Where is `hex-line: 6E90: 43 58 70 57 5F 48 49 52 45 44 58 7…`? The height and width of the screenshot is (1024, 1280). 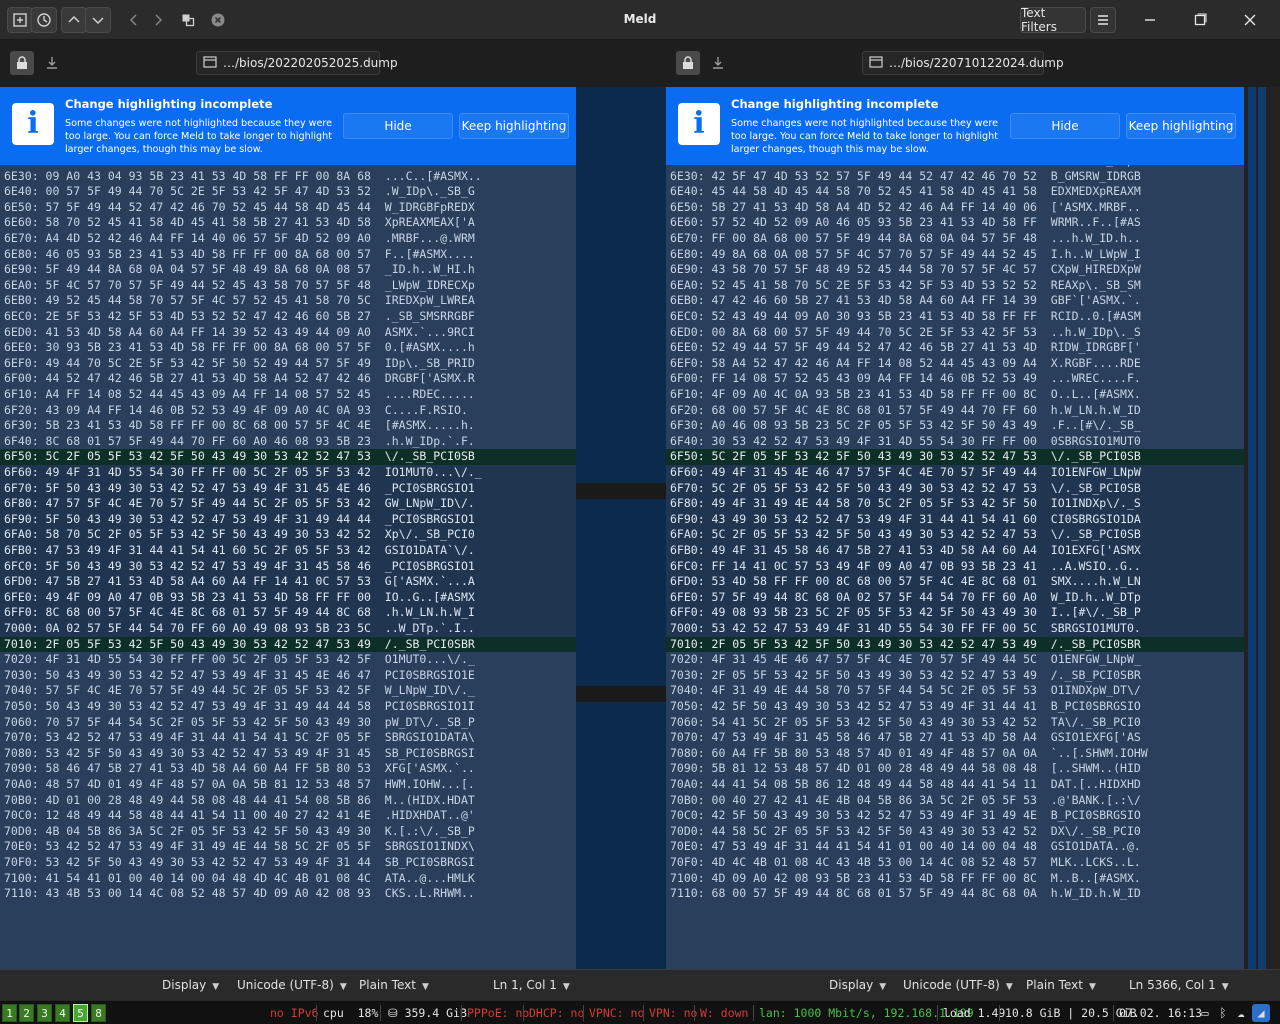 hex-line: 6E90: 43 58 70 57 5F 48 49 52 45 44 58 7… is located at coordinates (905, 269).